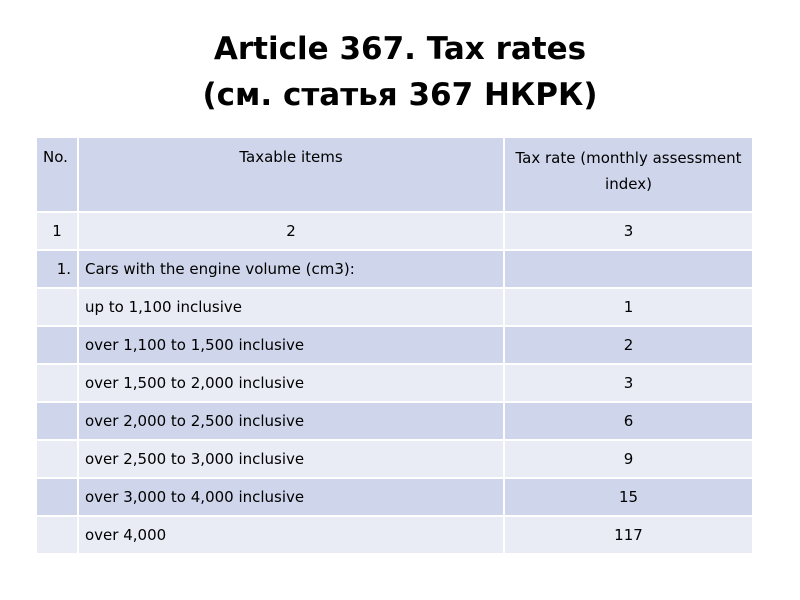 This screenshot has height=600, width=800. What do you see at coordinates (628, 421) in the screenshot?
I see `row-rate: 6` at bounding box center [628, 421].